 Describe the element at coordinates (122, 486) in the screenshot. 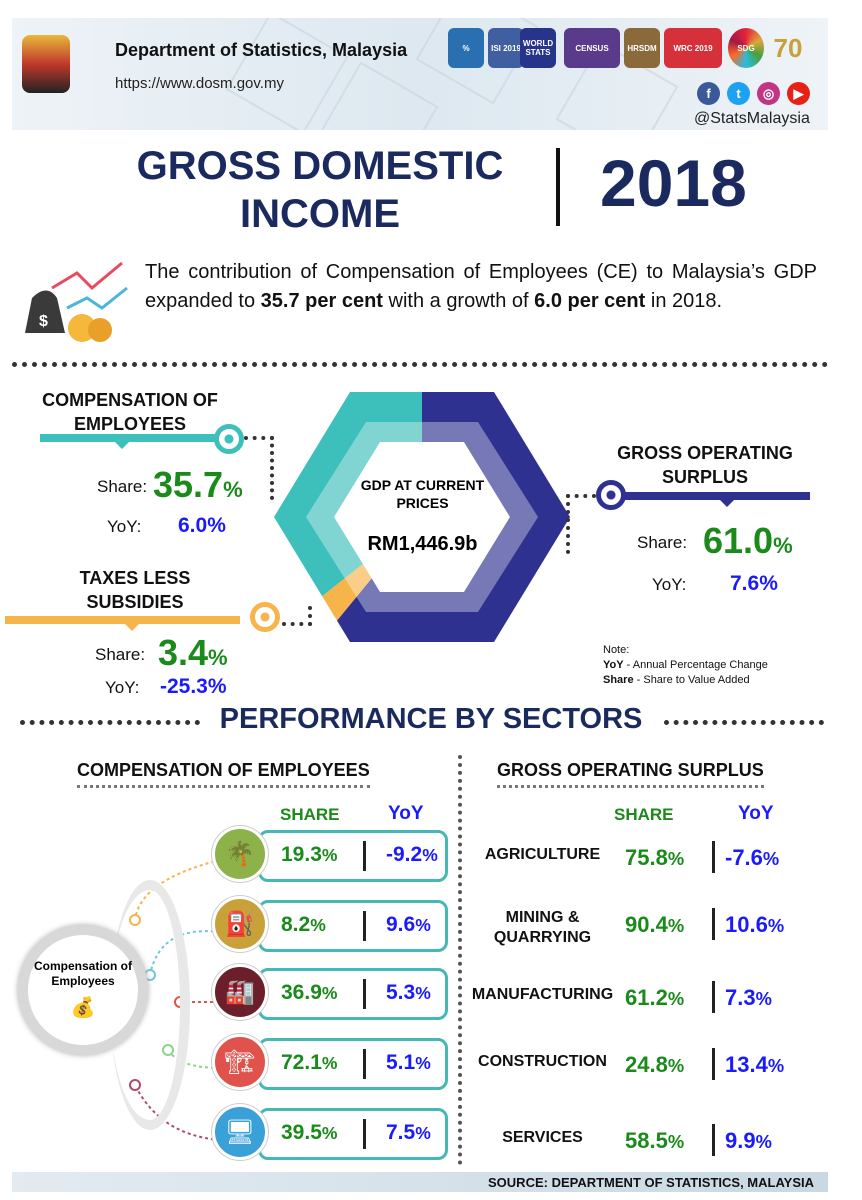

I see `ce-share-label: Share:` at that location.